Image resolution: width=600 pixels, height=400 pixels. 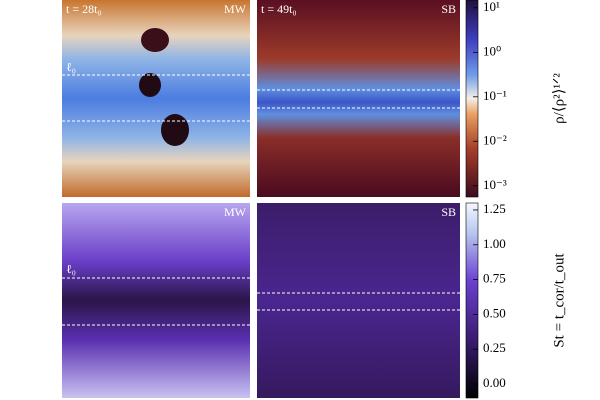 I want to click on colorbar-tick-label: 1.00, so click(x=494, y=243).